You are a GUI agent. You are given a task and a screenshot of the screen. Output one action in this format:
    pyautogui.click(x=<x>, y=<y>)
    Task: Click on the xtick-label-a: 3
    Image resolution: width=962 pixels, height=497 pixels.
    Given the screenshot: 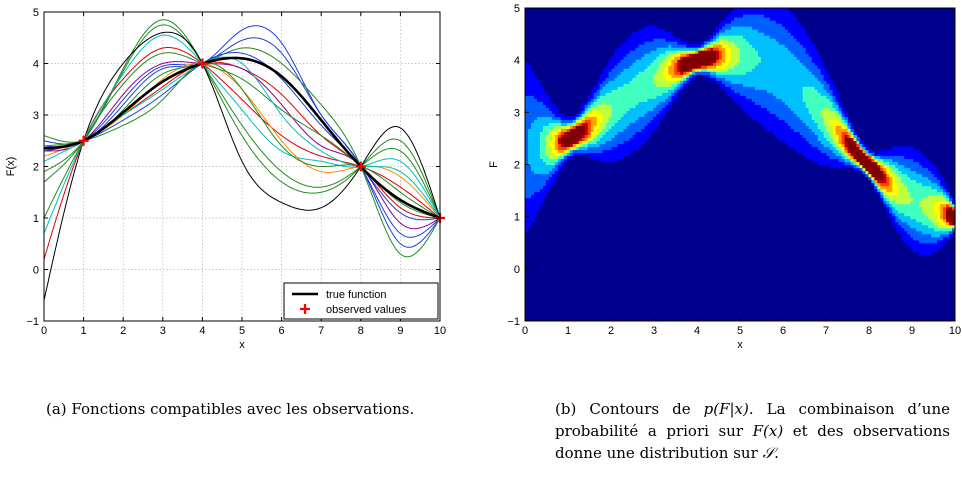 What is the action you would take?
    pyautogui.click(x=163, y=331)
    